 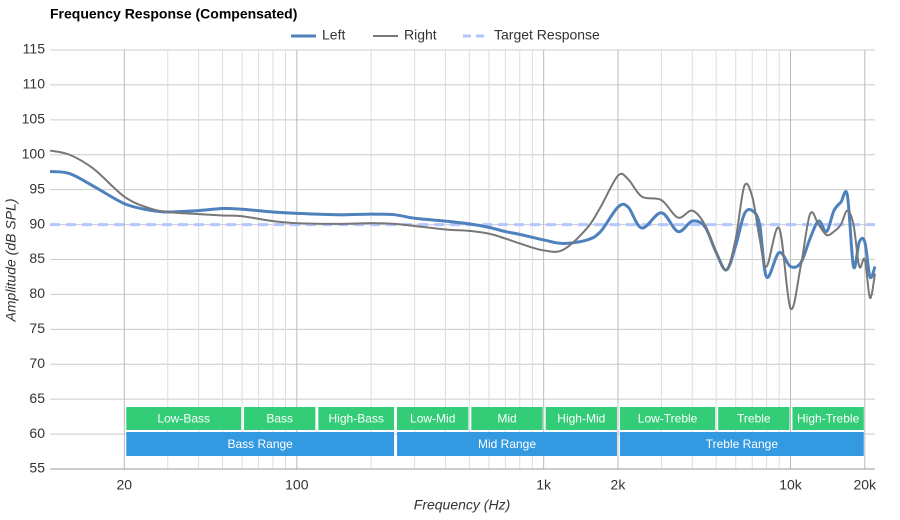 I want to click on band-label: High-Mid, so click(x=581, y=419).